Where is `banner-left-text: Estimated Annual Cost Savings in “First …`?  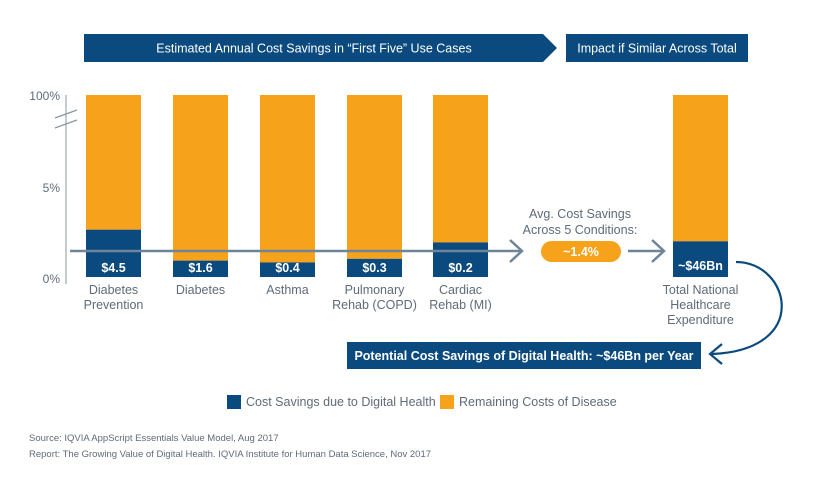
banner-left-text: Estimated Annual Cost Savings in “First … is located at coordinates (313, 49).